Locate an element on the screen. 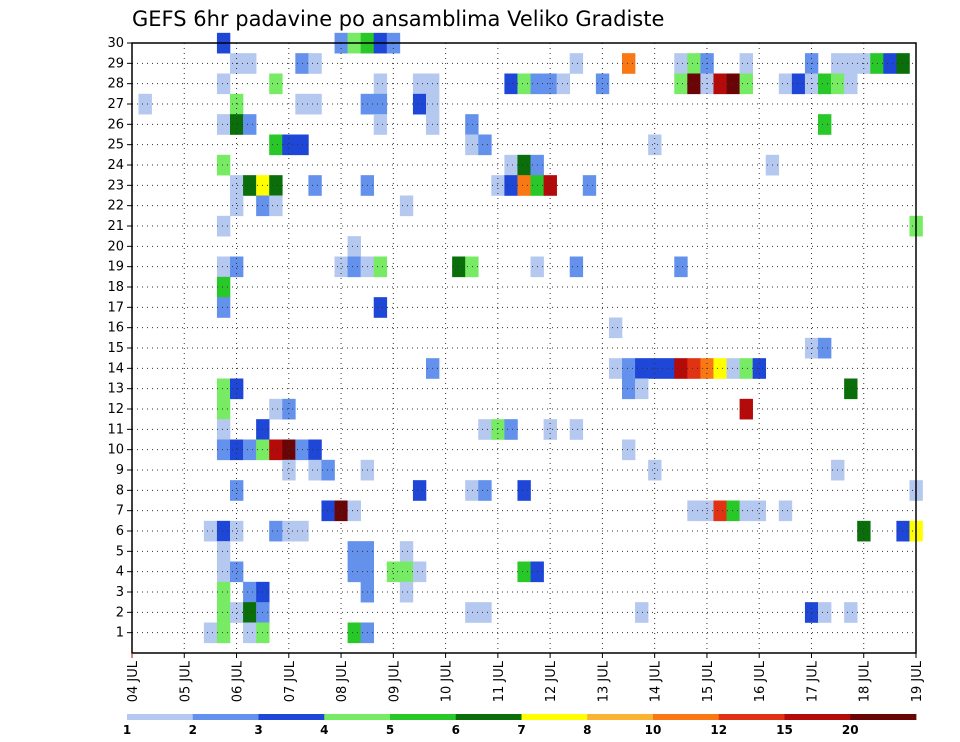 This screenshot has height=742, width=960. y-tick-label: 15 is located at coordinates (115, 348).